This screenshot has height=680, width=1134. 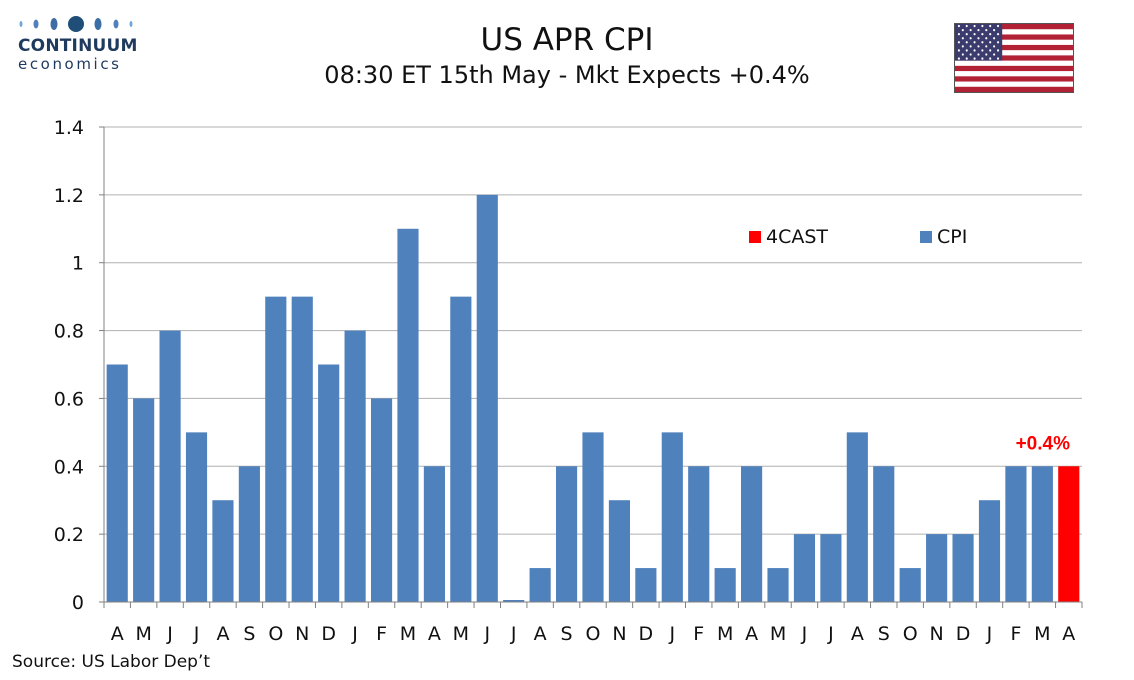 What do you see at coordinates (69, 332) in the screenshot?
I see `y-tick-label: 0.8` at bounding box center [69, 332].